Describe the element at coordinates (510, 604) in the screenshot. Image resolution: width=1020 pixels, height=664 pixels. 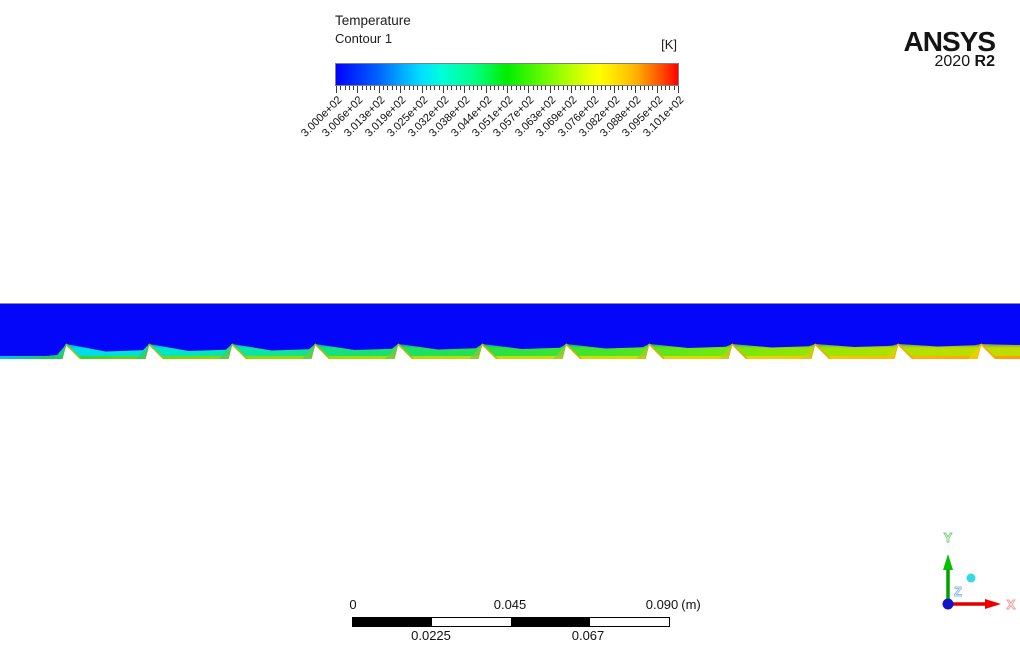
I see `ruler-top-label: 0.045` at that location.